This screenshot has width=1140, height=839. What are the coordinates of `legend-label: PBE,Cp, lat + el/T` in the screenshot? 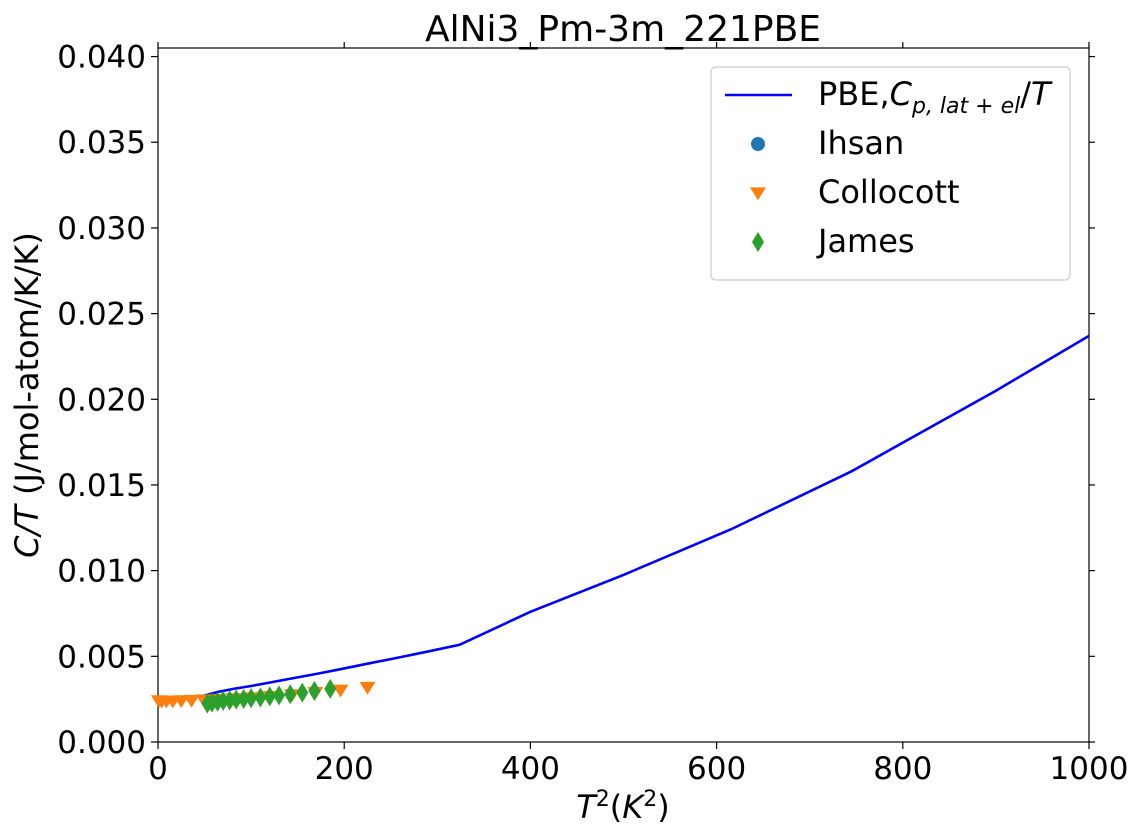 It's located at (935, 97).